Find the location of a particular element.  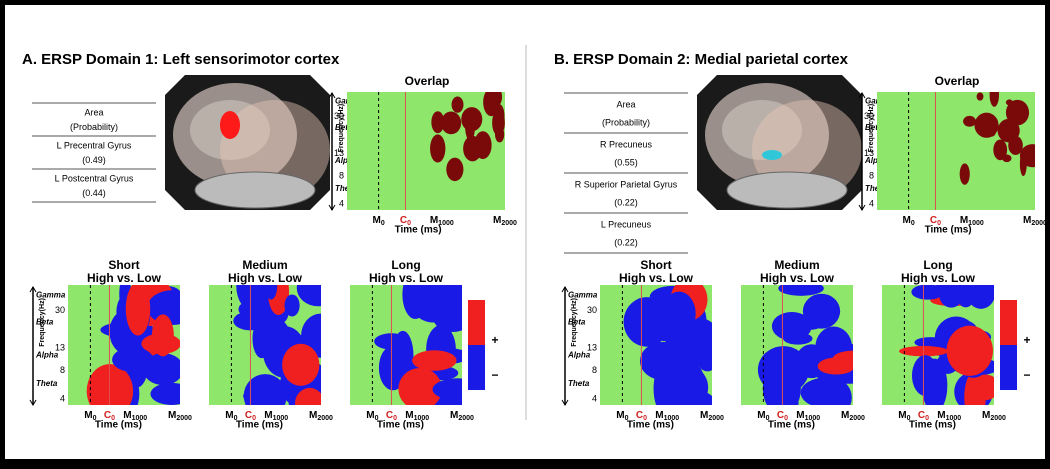

y-tick-label: 13 is located at coordinates (339, 153).